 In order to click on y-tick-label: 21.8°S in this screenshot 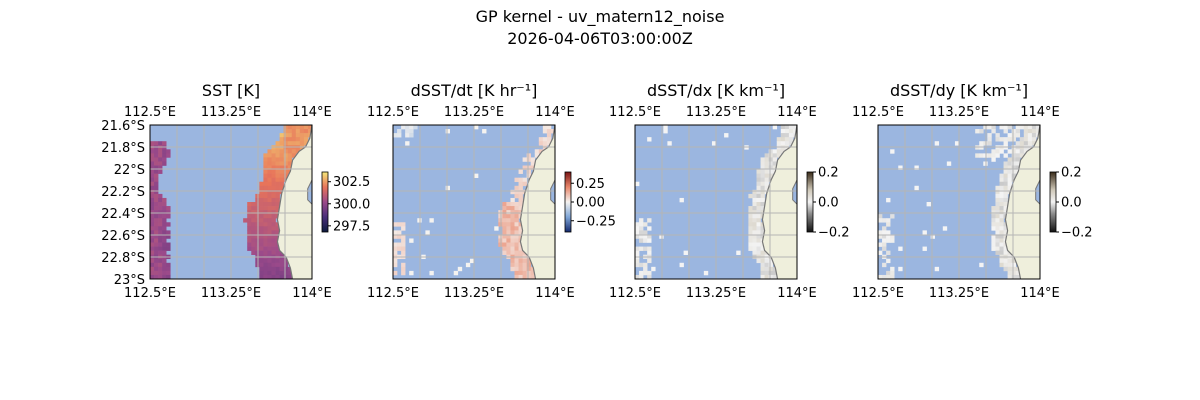, I will do `click(123, 148)`.